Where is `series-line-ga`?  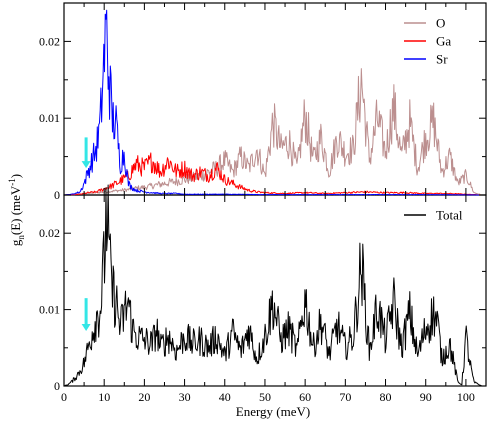 series-line-ga is located at coordinates (272, 174).